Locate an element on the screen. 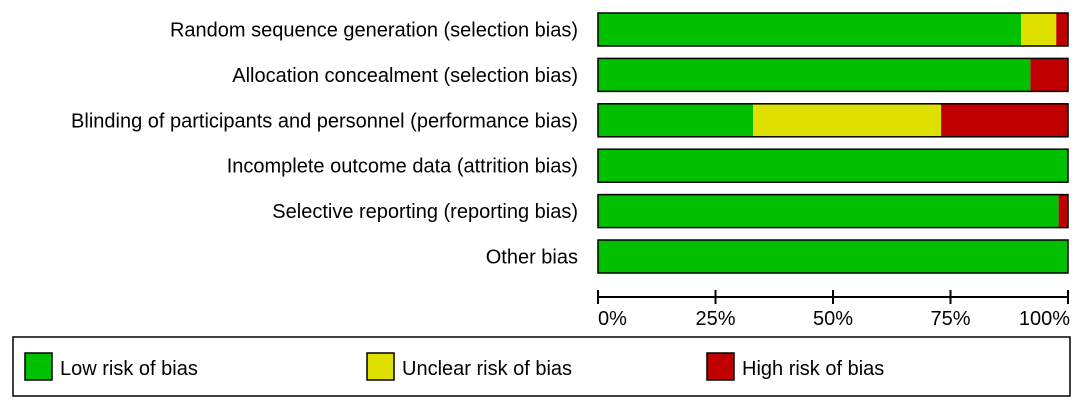 The image size is (1084, 401). legend-label: High risk of bias is located at coordinates (813, 369).